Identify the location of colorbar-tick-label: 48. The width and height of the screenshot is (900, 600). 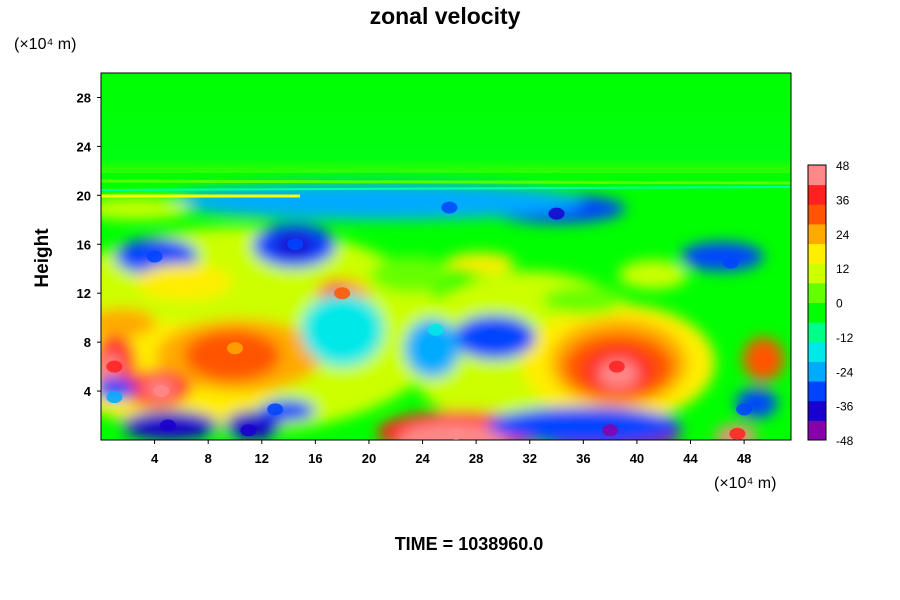
(843, 166).